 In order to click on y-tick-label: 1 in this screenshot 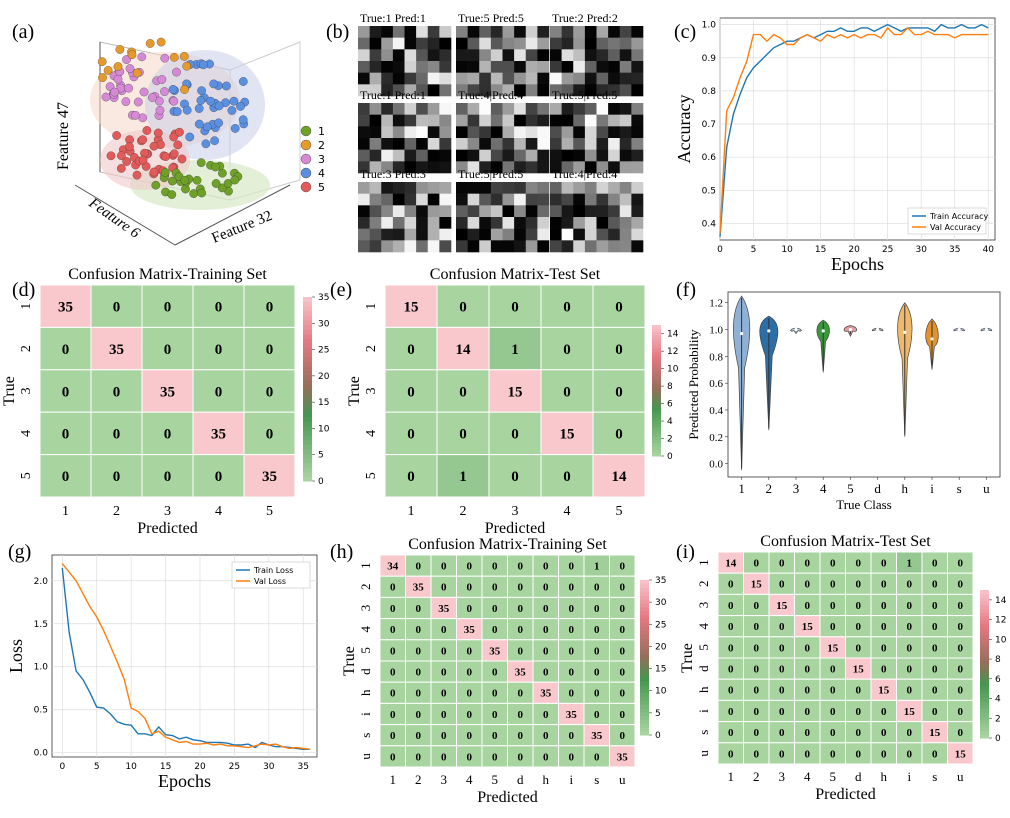, I will do `click(703, 562)`.